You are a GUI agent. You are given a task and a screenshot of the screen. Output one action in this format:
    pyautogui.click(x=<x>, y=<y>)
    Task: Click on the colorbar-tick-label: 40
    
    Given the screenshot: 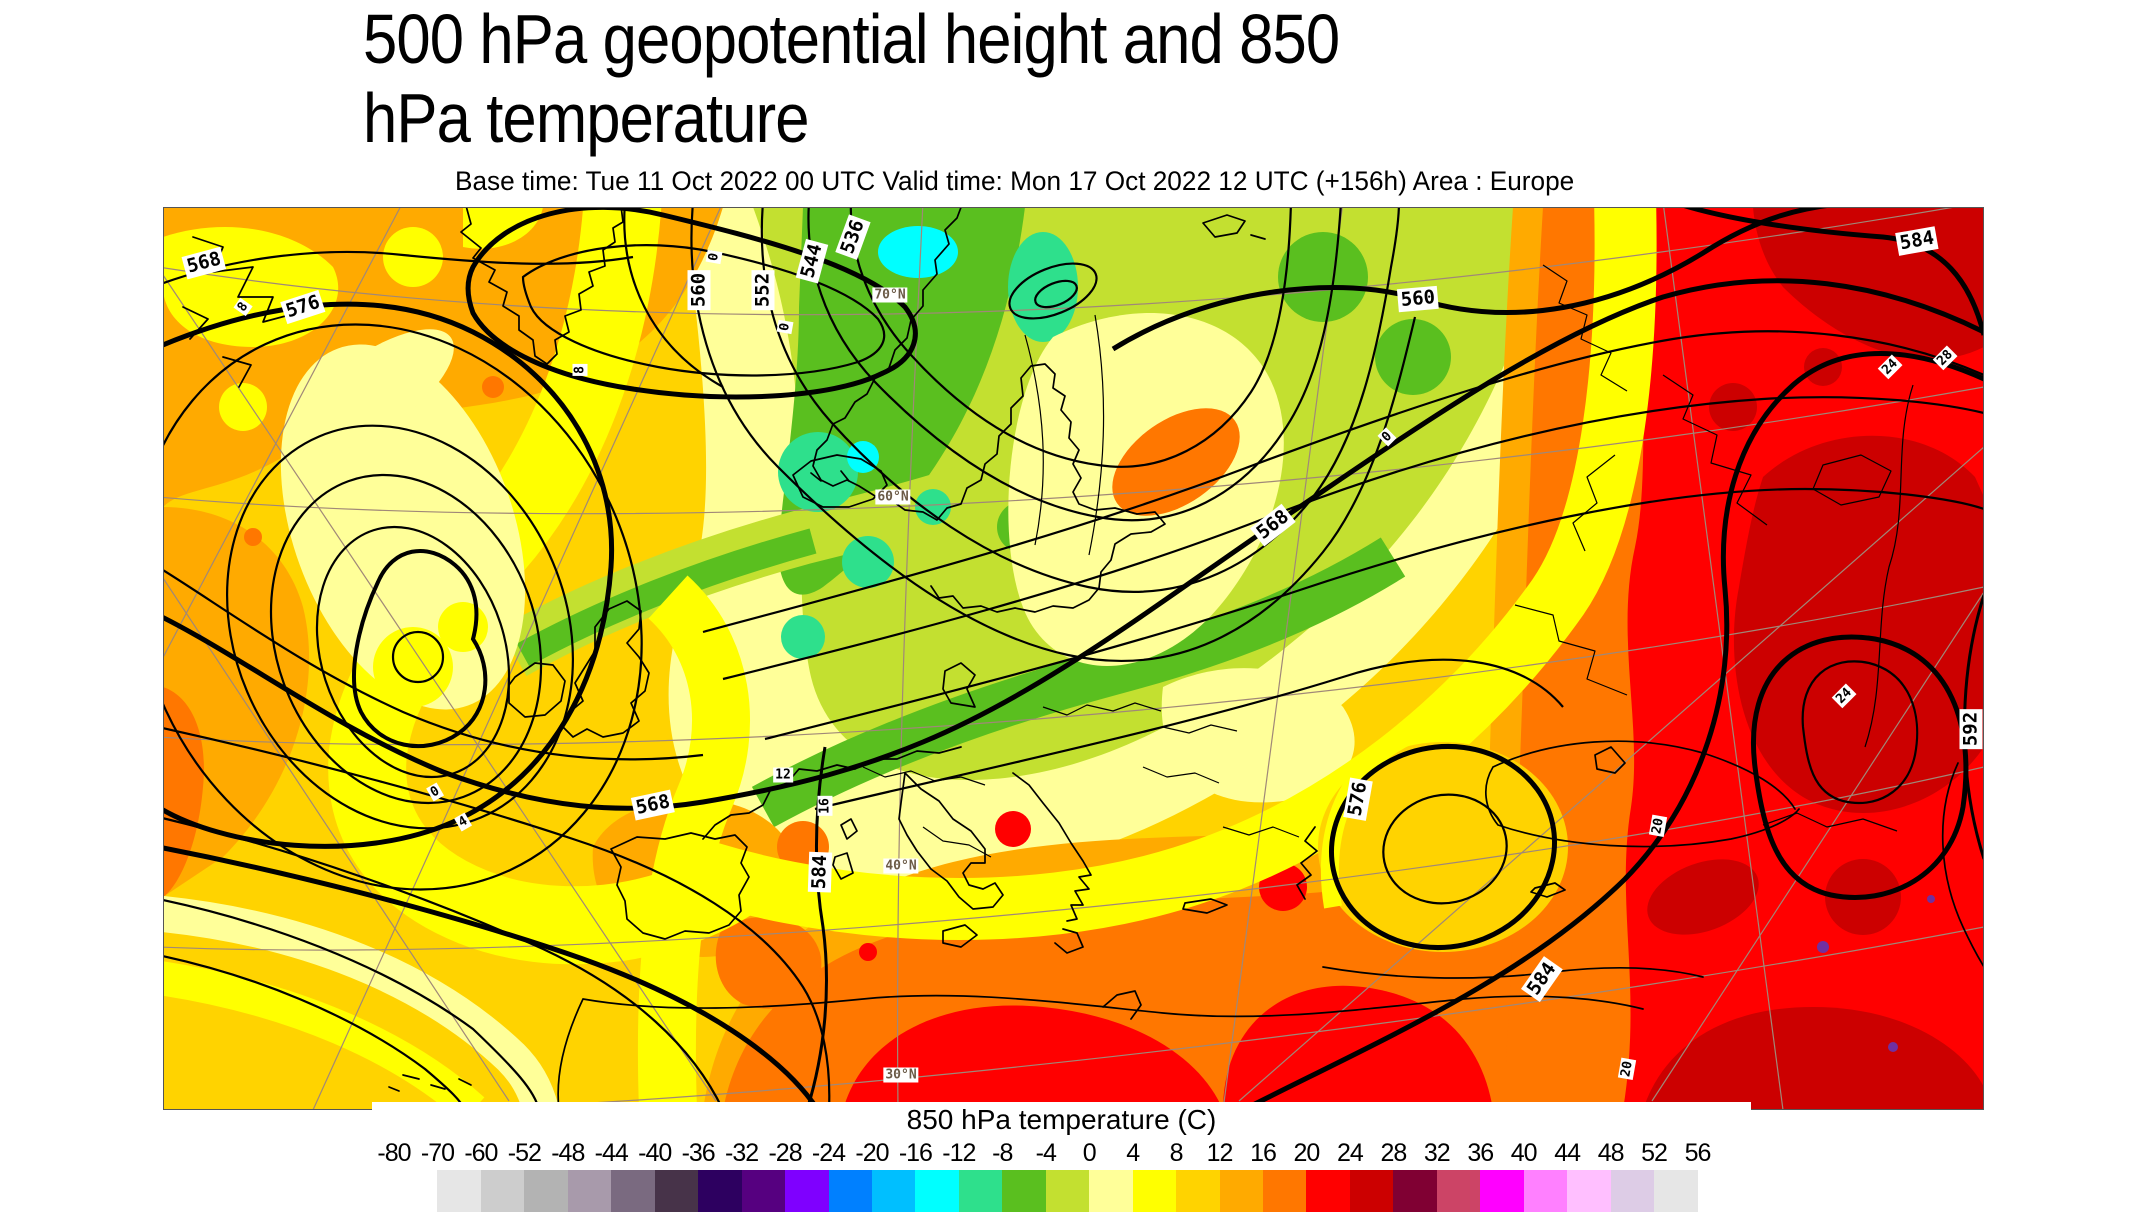 What is the action you would take?
    pyautogui.click(x=1524, y=1153)
    